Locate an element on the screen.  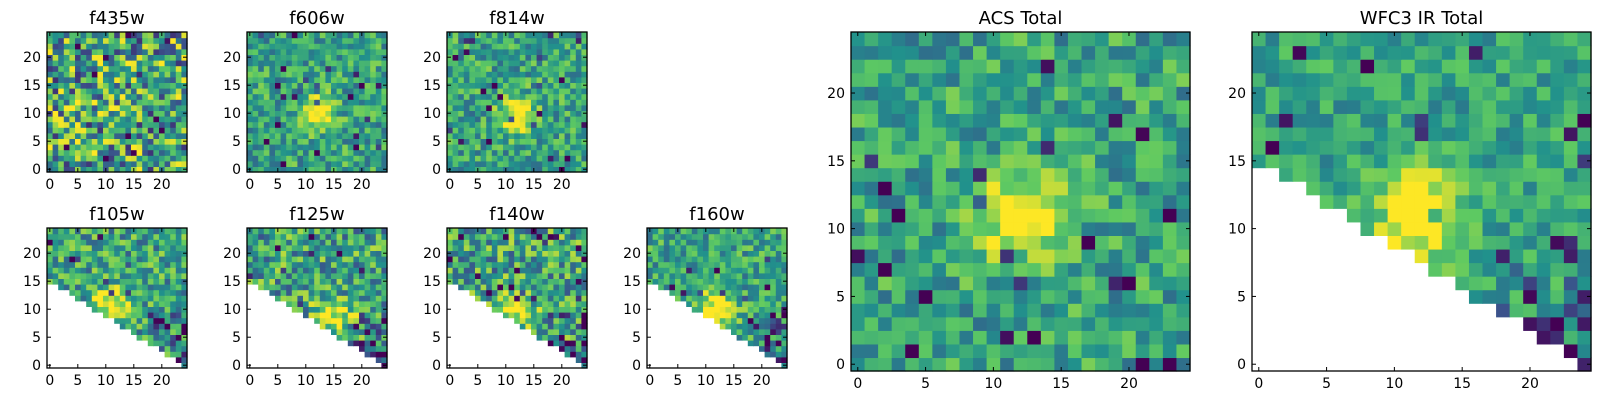
y-tick-label: 10 is located at coordinates (232, 114).